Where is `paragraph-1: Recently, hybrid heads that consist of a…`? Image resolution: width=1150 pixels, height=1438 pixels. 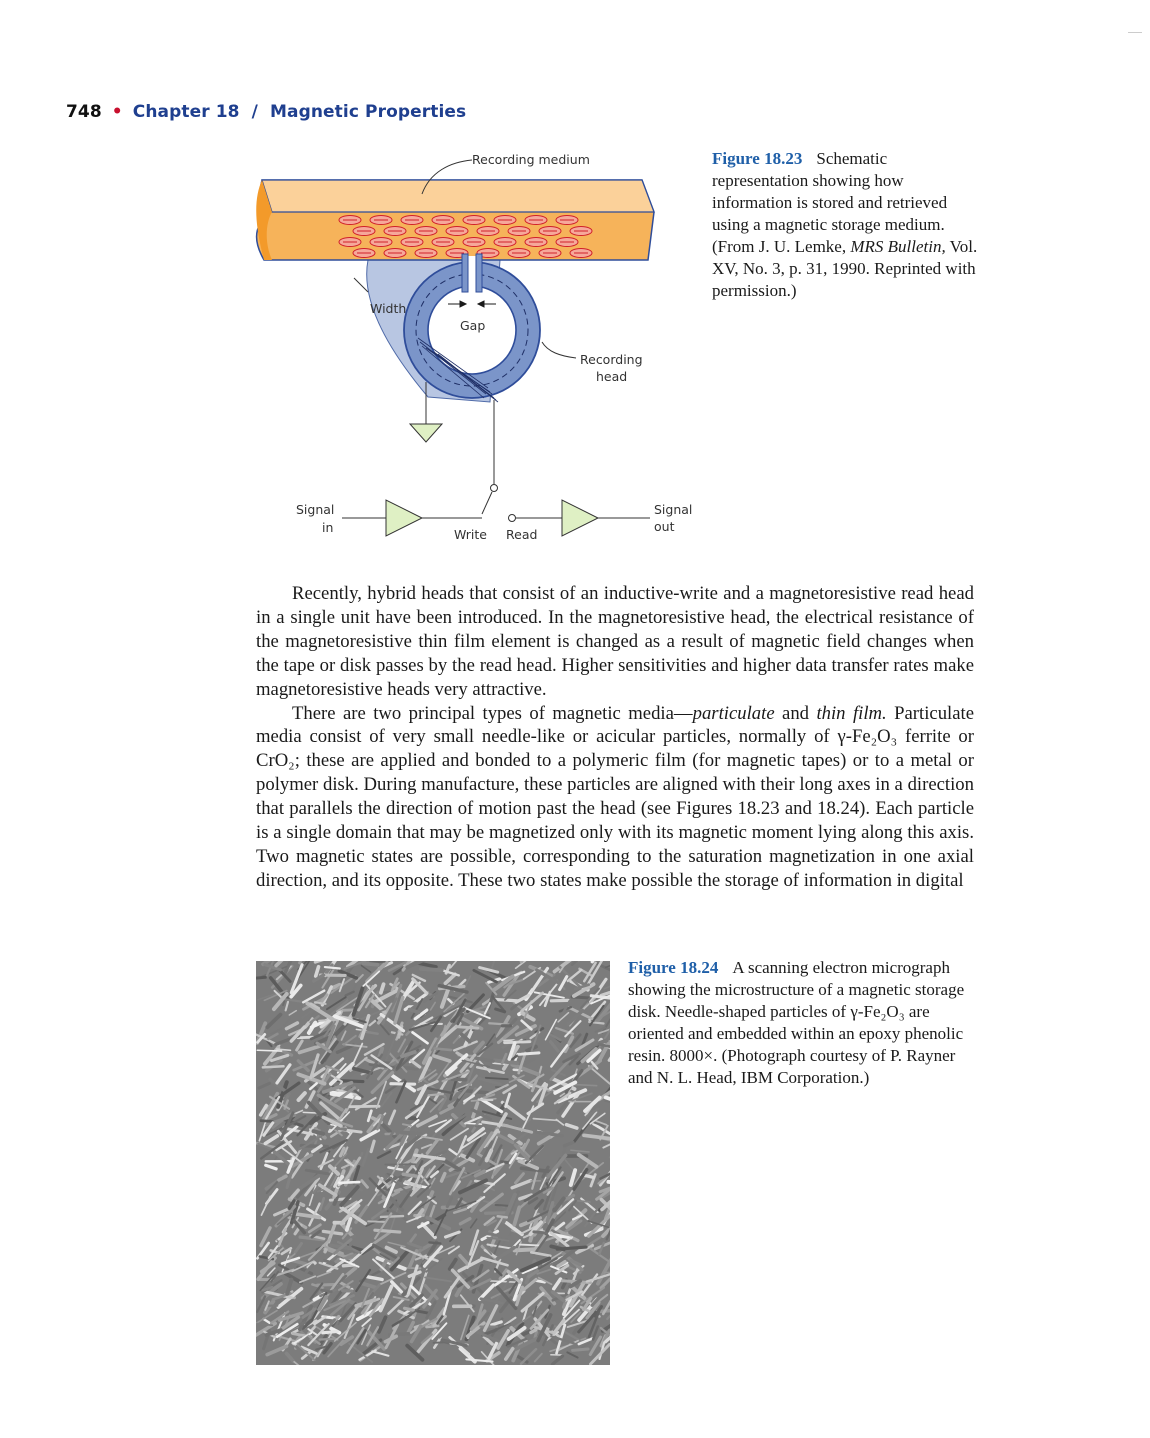
paragraph-1: Recently, hybrid heads that consist of a… is located at coordinates (615, 641).